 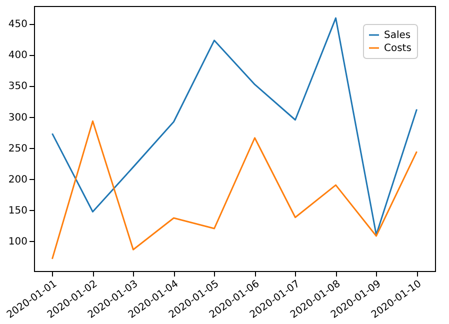 I want to click on y-tick-label: 450, so click(x=18, y=24).